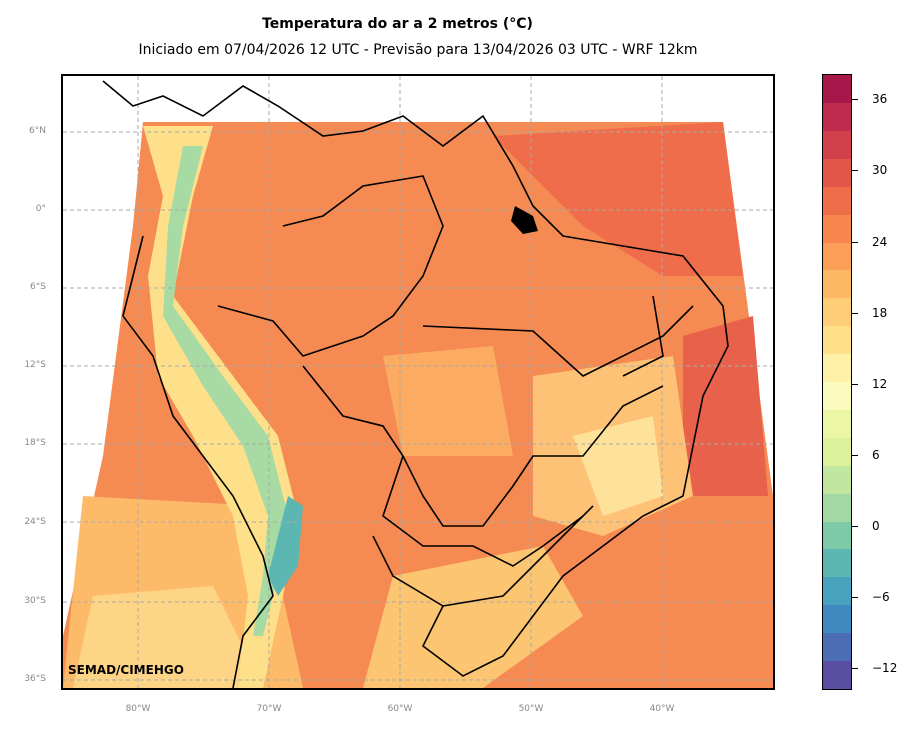 This screenshot has width=921, height=735. I want to click on lat-label-30s: 30°S, so click(35, 601).